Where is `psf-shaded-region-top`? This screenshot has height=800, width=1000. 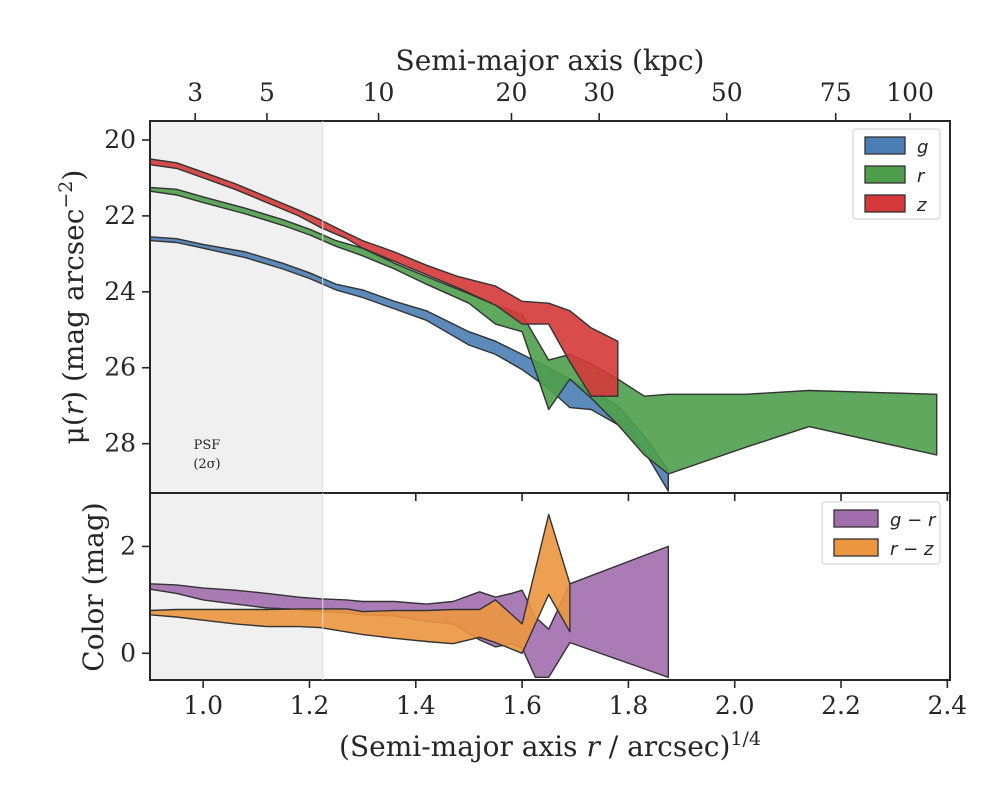 psf-shaded-region-top is located at coordinates (236, 307).